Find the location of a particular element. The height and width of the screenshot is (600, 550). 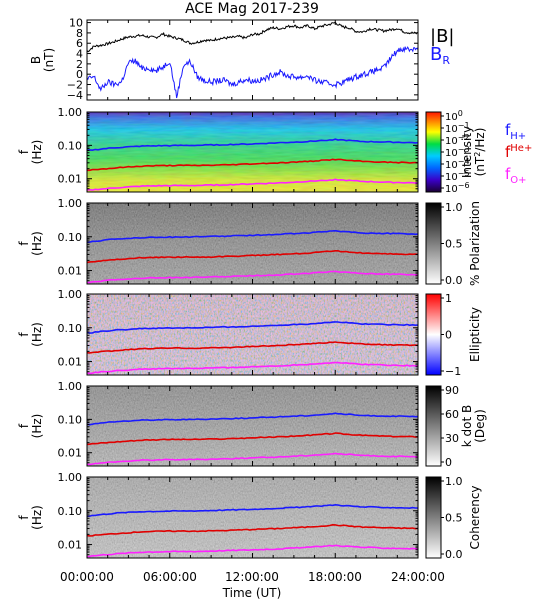

colorbar-unit: (nT2/Hz) is located at coordinates (480, 152).